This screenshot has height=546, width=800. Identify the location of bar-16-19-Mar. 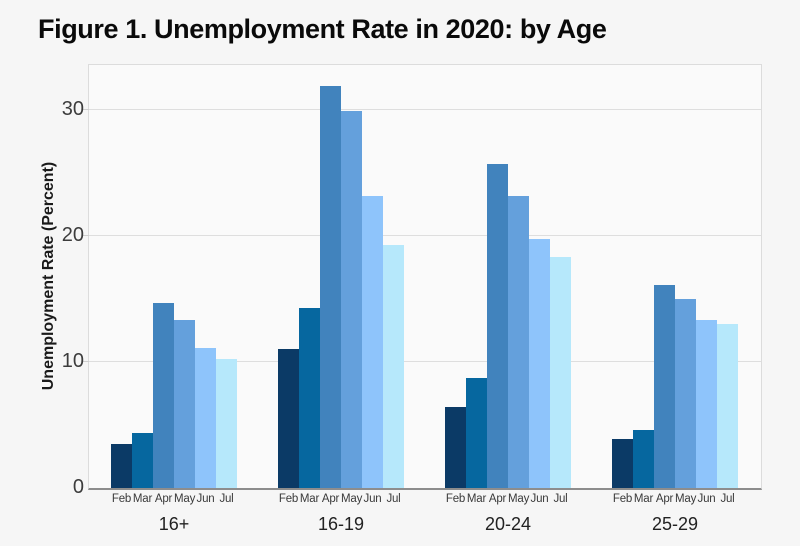
(309, 398).